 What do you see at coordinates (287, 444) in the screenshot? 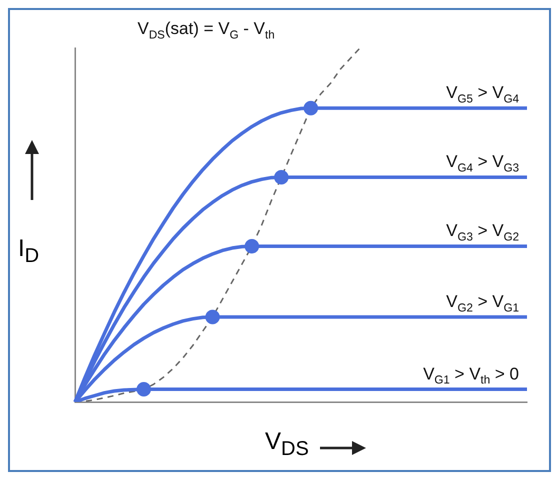
I see `x-axis-title: V$_{DS}$` at bounding box center [287, 444].